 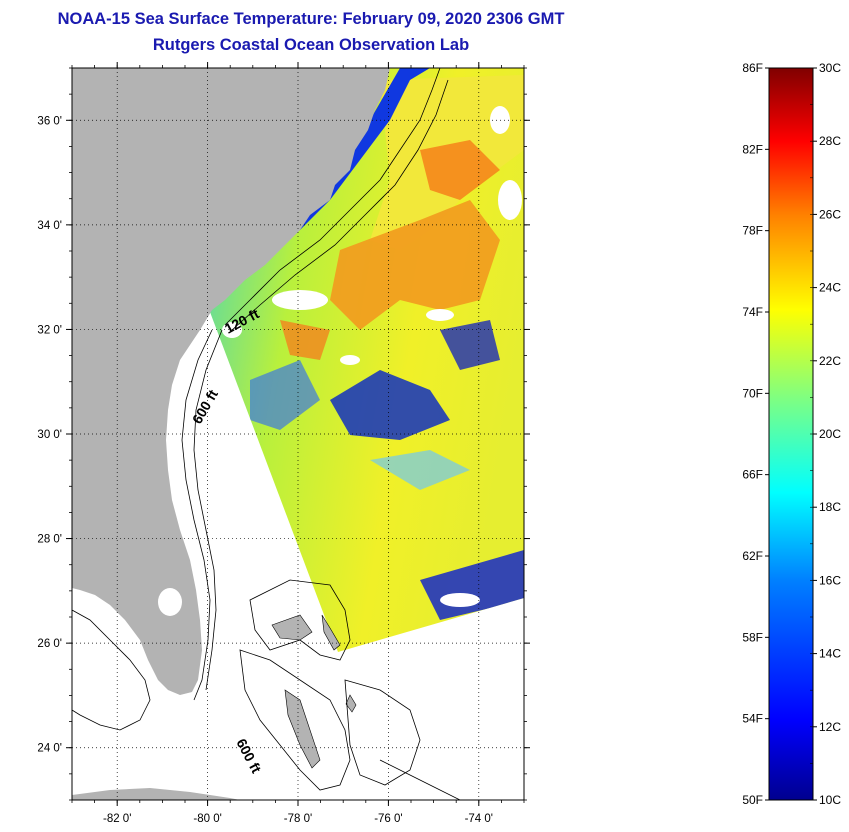 I want to click on colorbar-f-label: 58F, so click(x=752, y=637).